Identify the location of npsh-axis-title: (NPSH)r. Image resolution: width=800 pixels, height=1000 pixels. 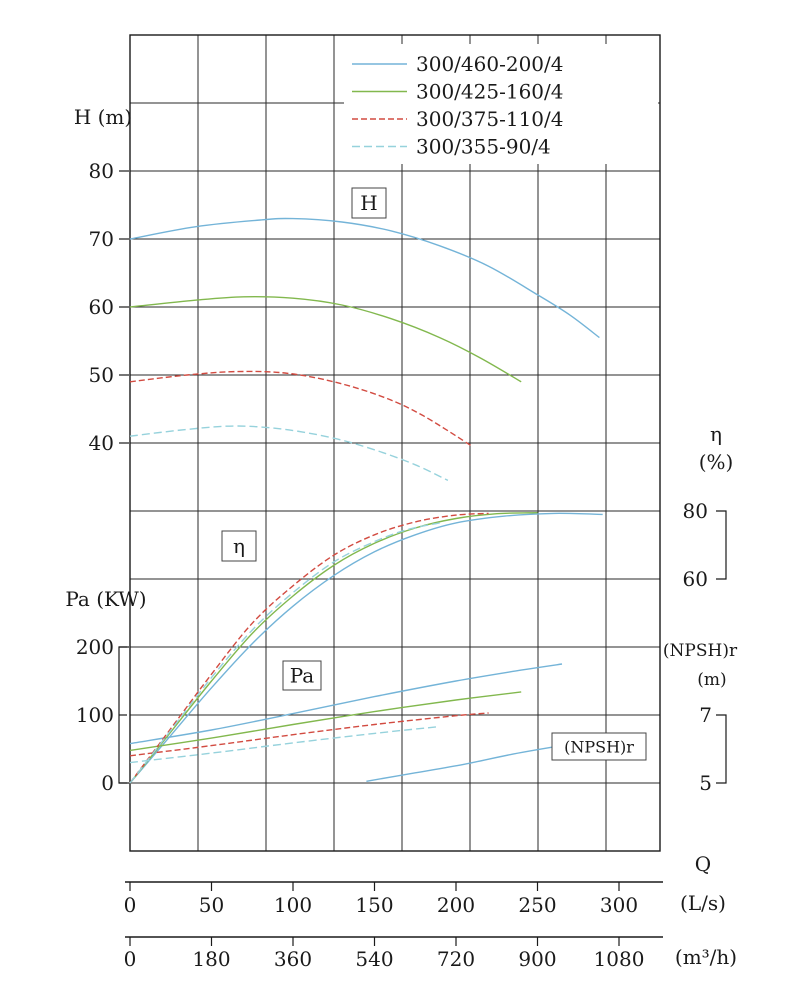
(700, 651).